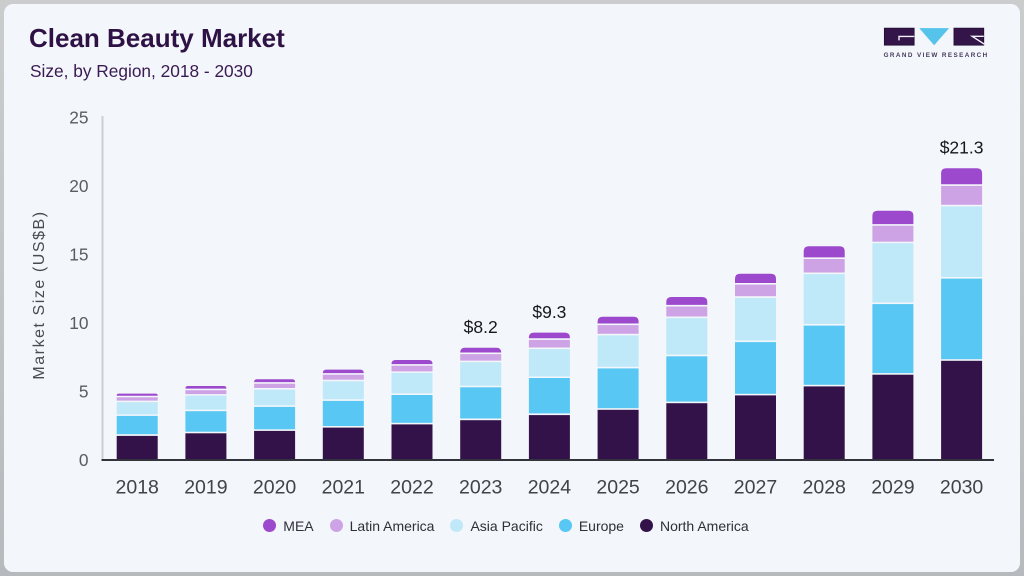  I want to click on svg-text: Market Size (US$B), so click(39, 294).